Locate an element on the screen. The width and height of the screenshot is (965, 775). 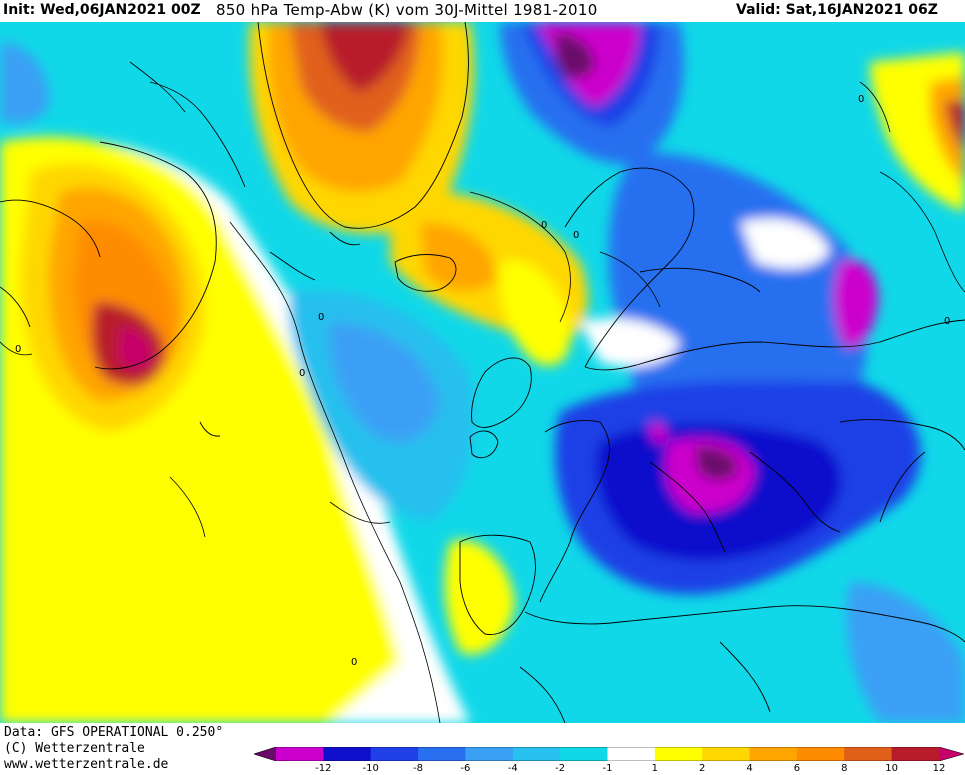
legend-tick-label: -10 is located at coordinates (370, 768).